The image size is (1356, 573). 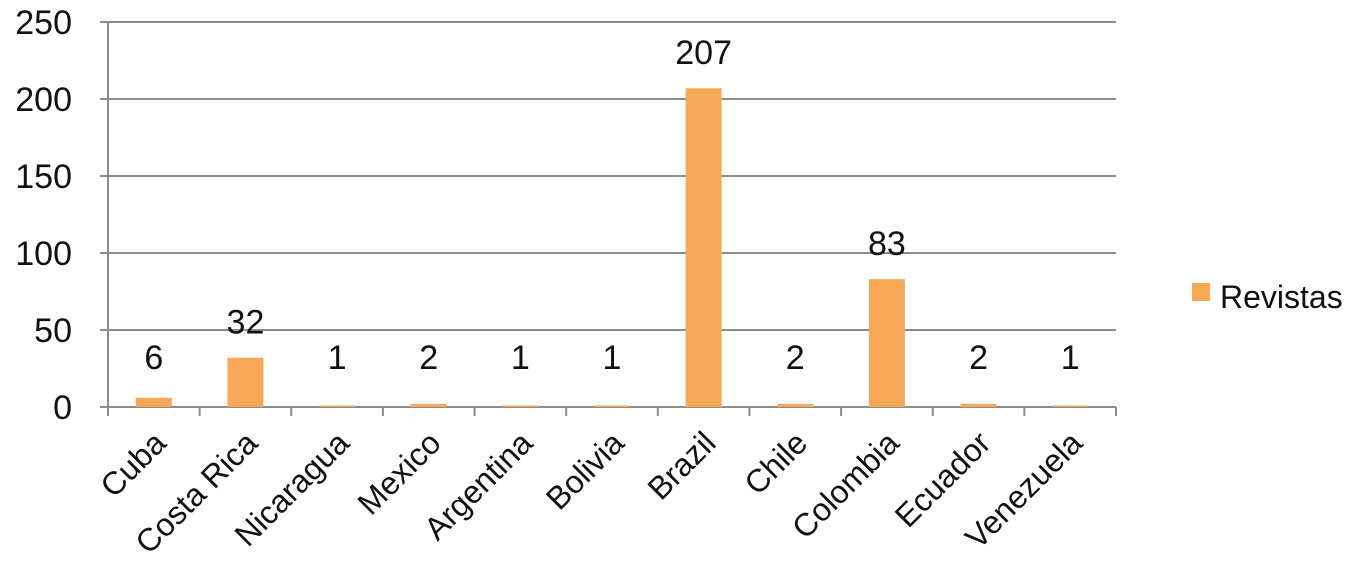 What do you see at coordinates (1201, 292) in the screenshot?
I see `legend-swatch-revistas` at bounding box center [1201, 292].